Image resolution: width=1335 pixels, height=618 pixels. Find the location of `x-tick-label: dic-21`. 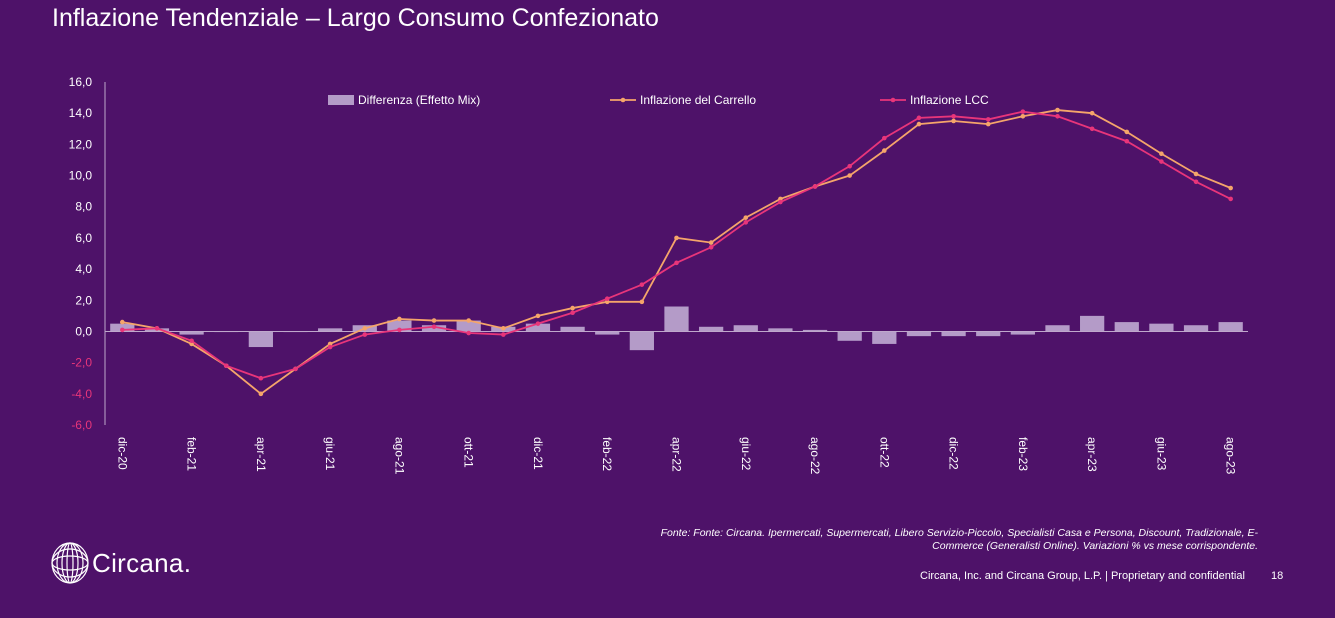

x-tick-label: dic-21 is located at coordinates (538, 453).